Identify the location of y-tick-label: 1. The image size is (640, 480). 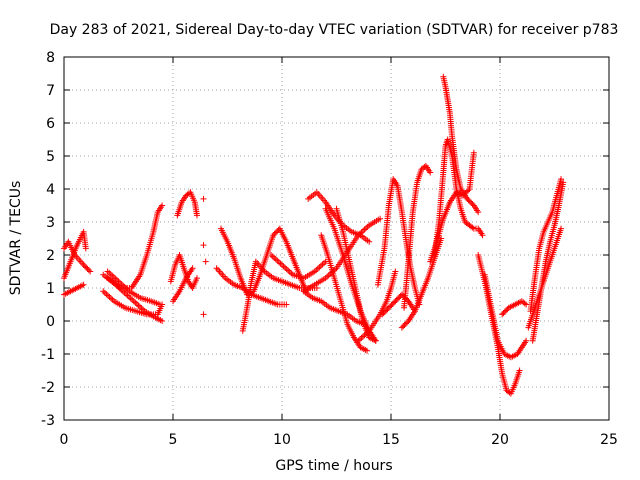
(50, 289).